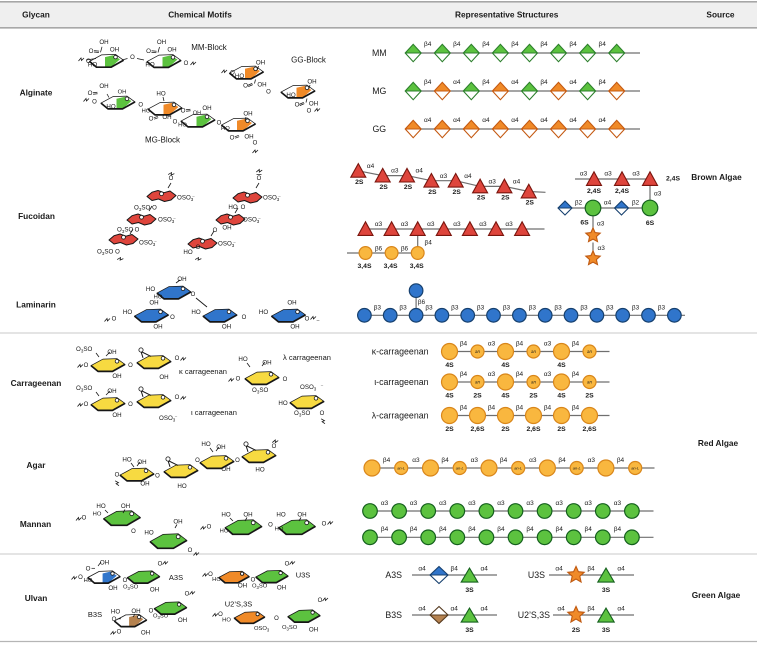 The width and height of the screenshot is (757, 649). What do you see at coordinates (37, 465) in the screenshot?
I see `svg-text: Agar` at bounding box center [37, 465].